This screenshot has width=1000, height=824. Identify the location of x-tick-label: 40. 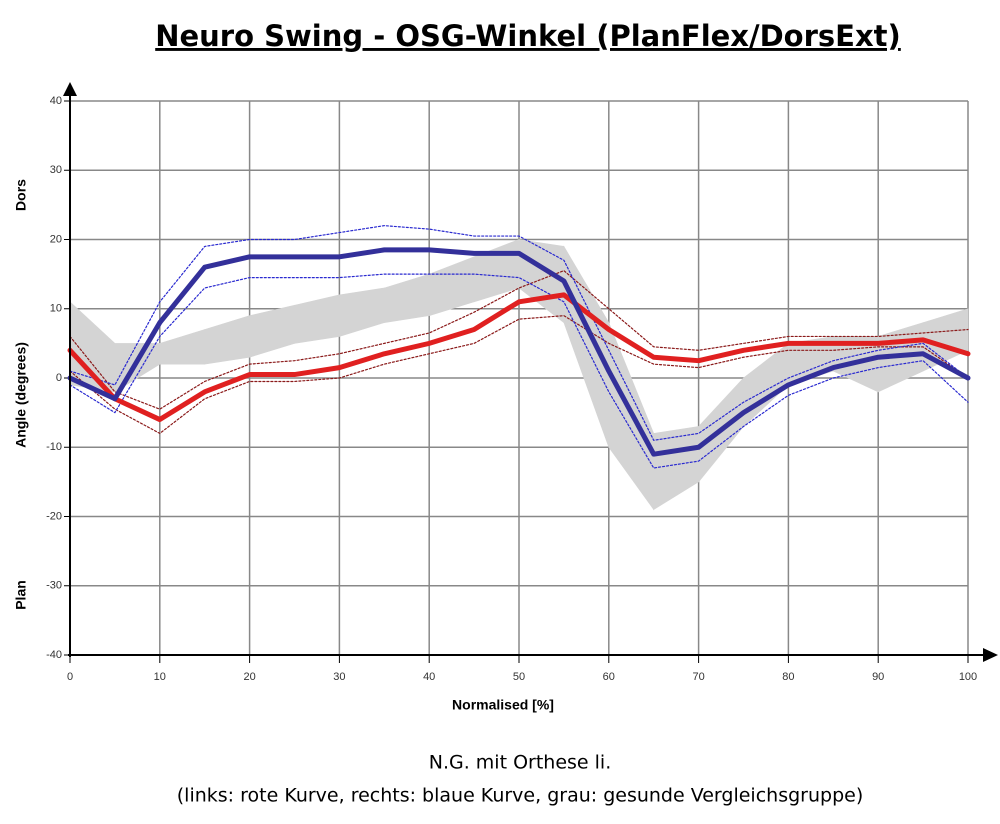
(429, 677).